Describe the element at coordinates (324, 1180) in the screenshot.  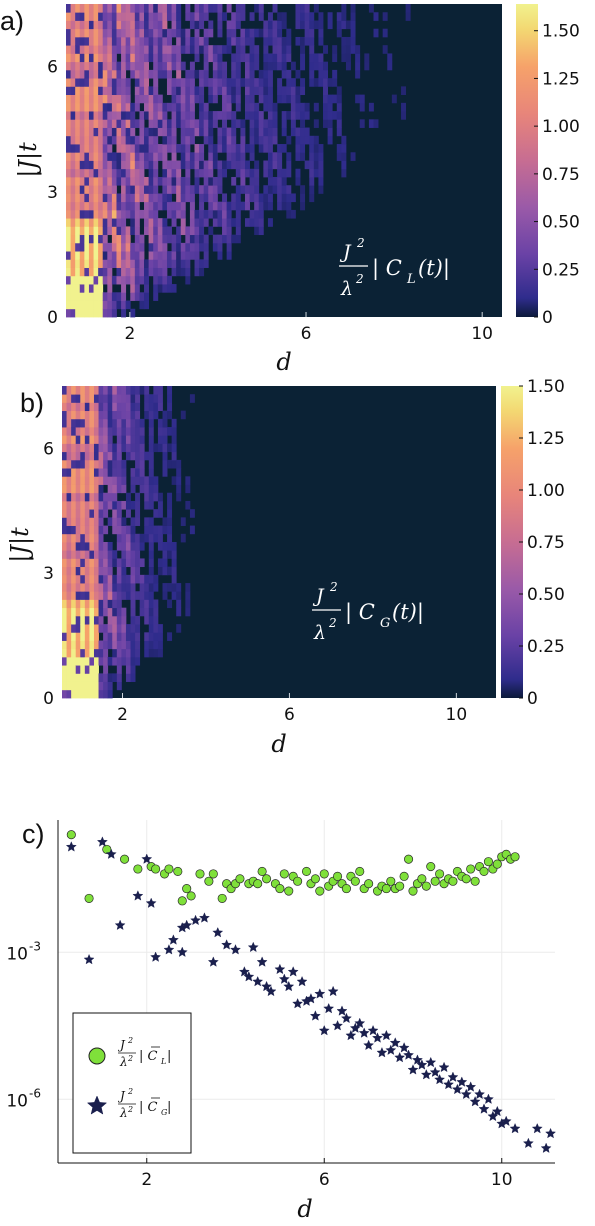
I see `x-tick-label: 6` at that location.